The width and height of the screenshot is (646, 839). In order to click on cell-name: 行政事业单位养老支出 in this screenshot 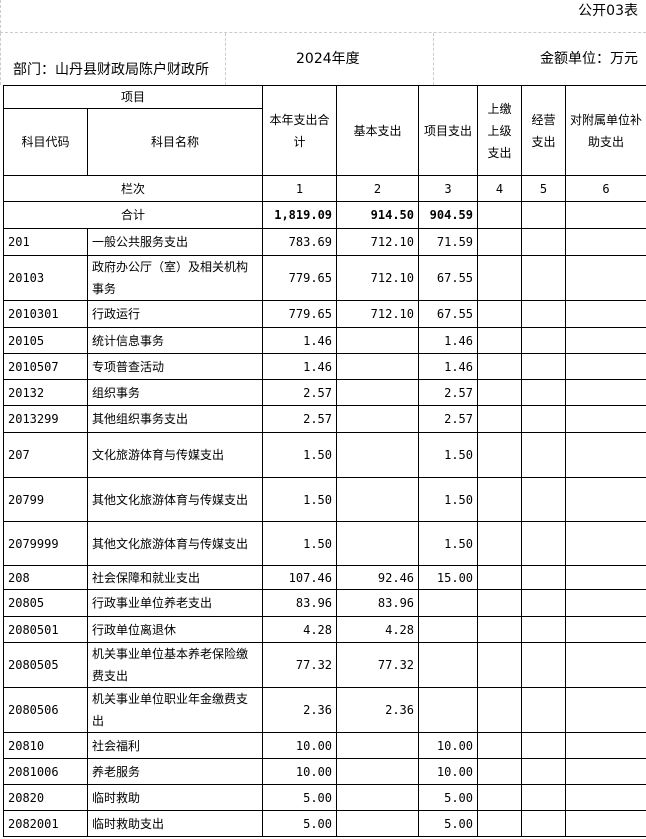, I will do `click(175, 603)`.